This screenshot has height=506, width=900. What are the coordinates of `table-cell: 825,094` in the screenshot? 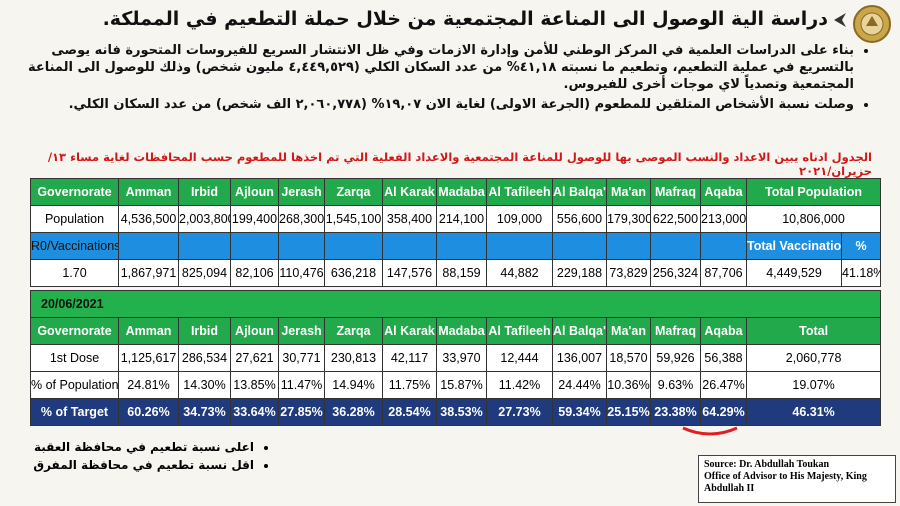 It's located at (204, 273).